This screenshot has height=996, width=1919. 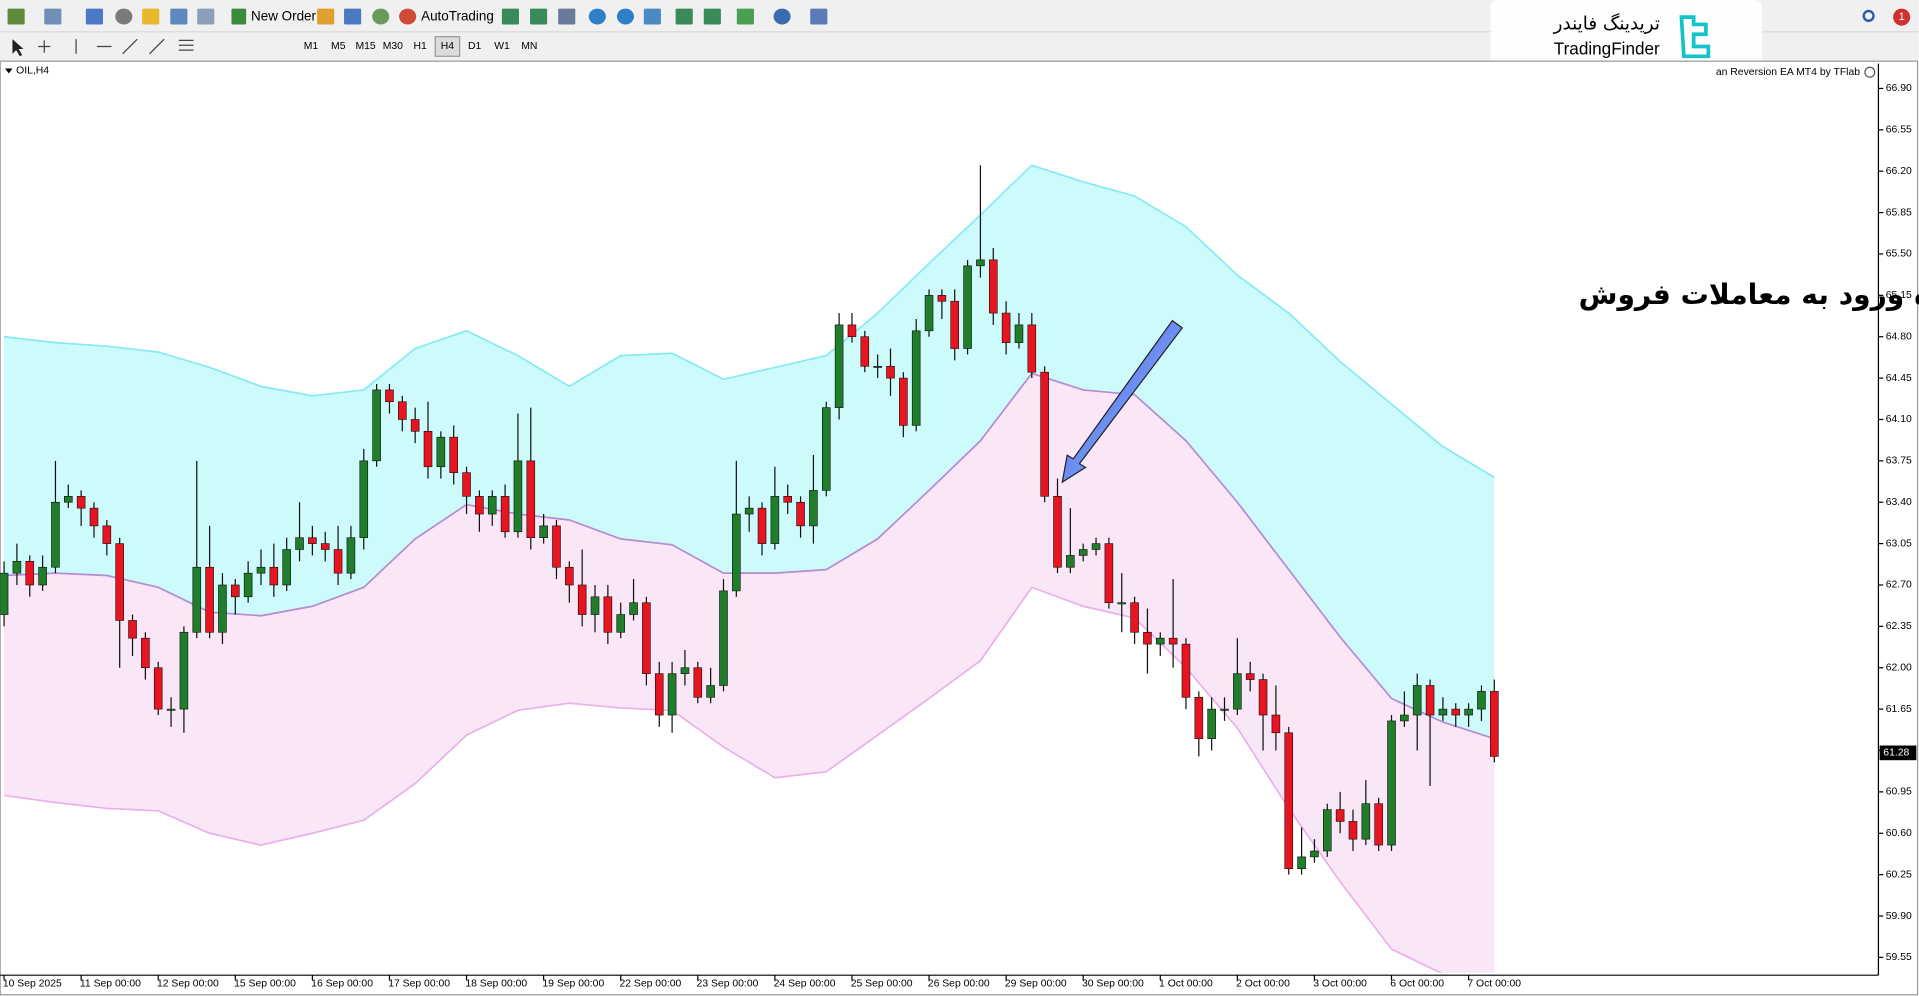 What do you see at coordinates (393, 46) in the screenshot?
I see `timeframe-button: M30` at bounding box center [393, 46].